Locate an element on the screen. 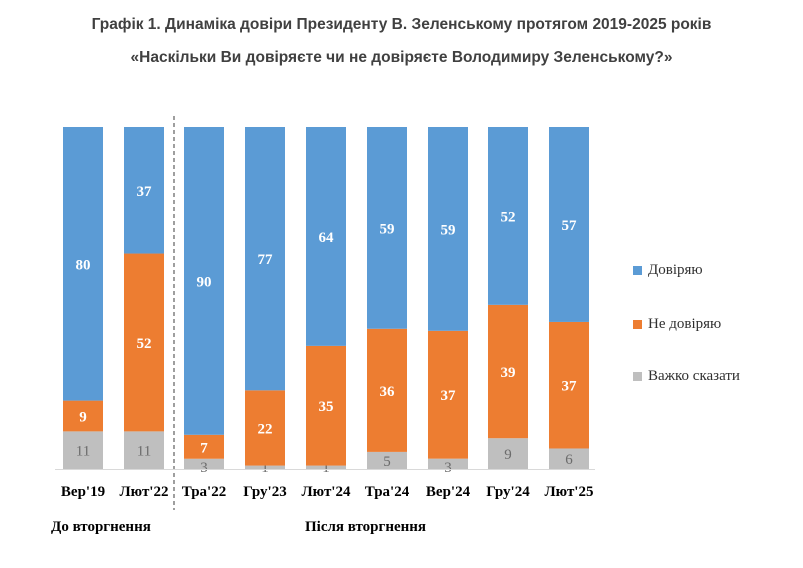 This screenshot has height=568, width=803. data-label-distrust-6: 37 is located at coordinates (449, 396).